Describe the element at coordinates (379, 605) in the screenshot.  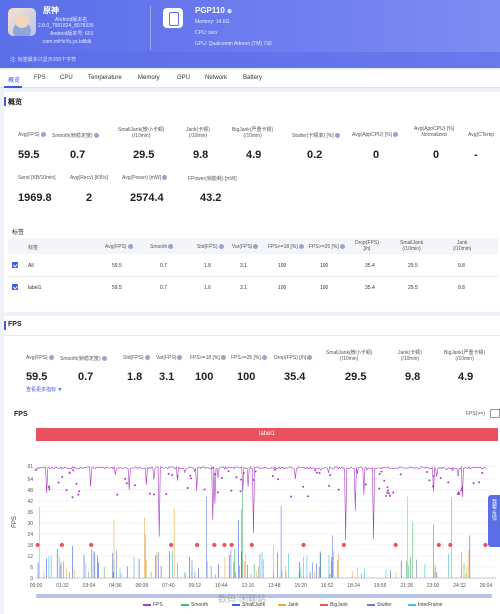
I see `legend-stutter: Stutter` at that location.